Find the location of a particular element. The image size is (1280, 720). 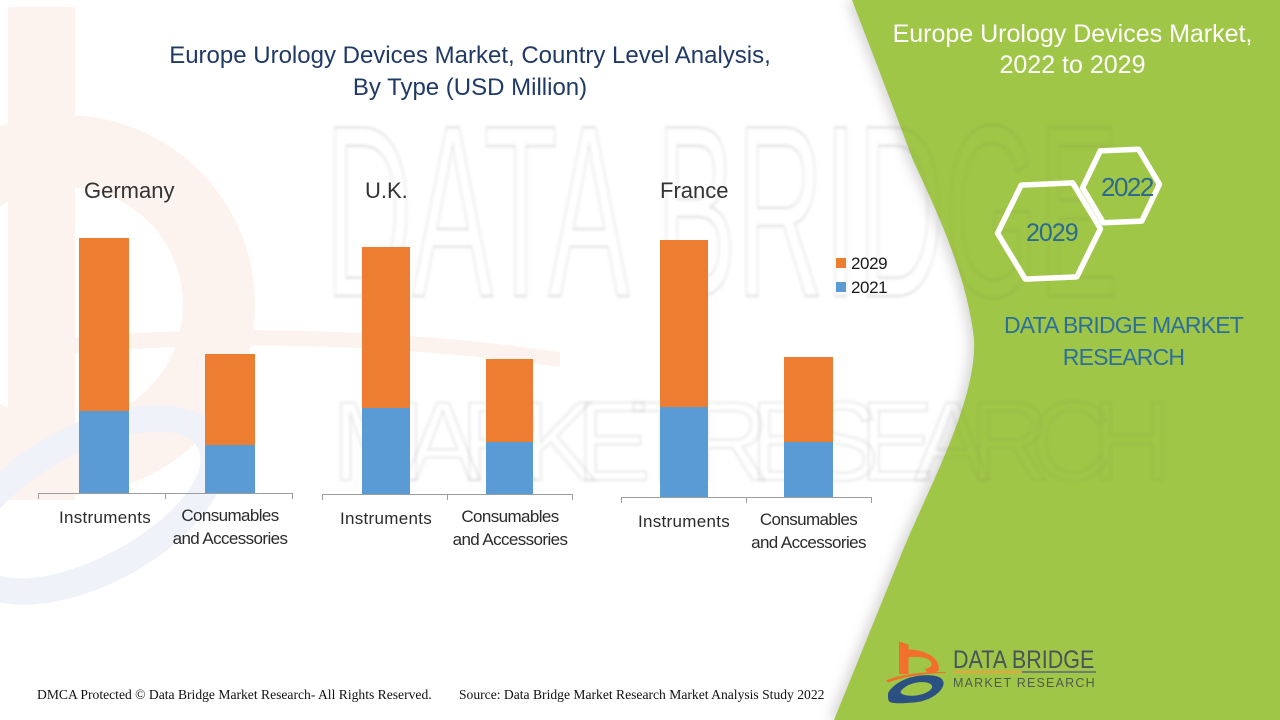

svg-text: 2022 is located at coordinates (1127, 187).